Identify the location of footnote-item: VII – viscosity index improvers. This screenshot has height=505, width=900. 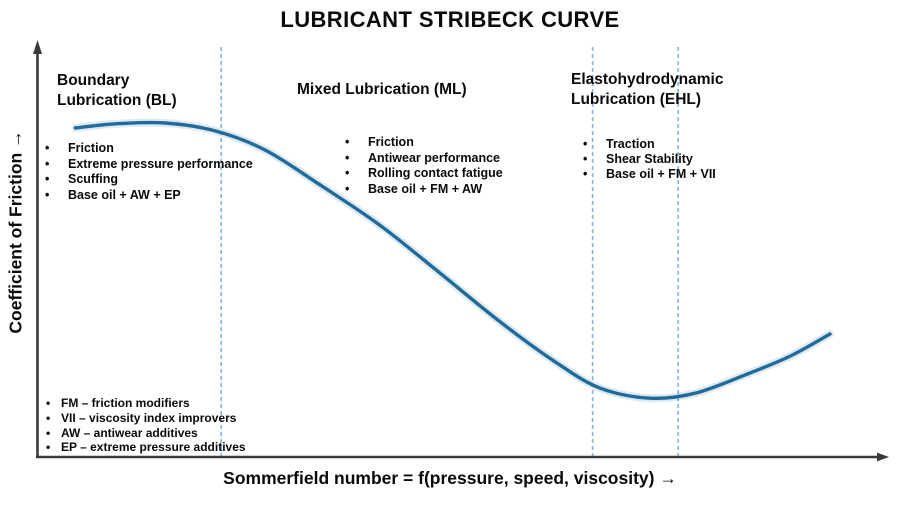
(146, 418).